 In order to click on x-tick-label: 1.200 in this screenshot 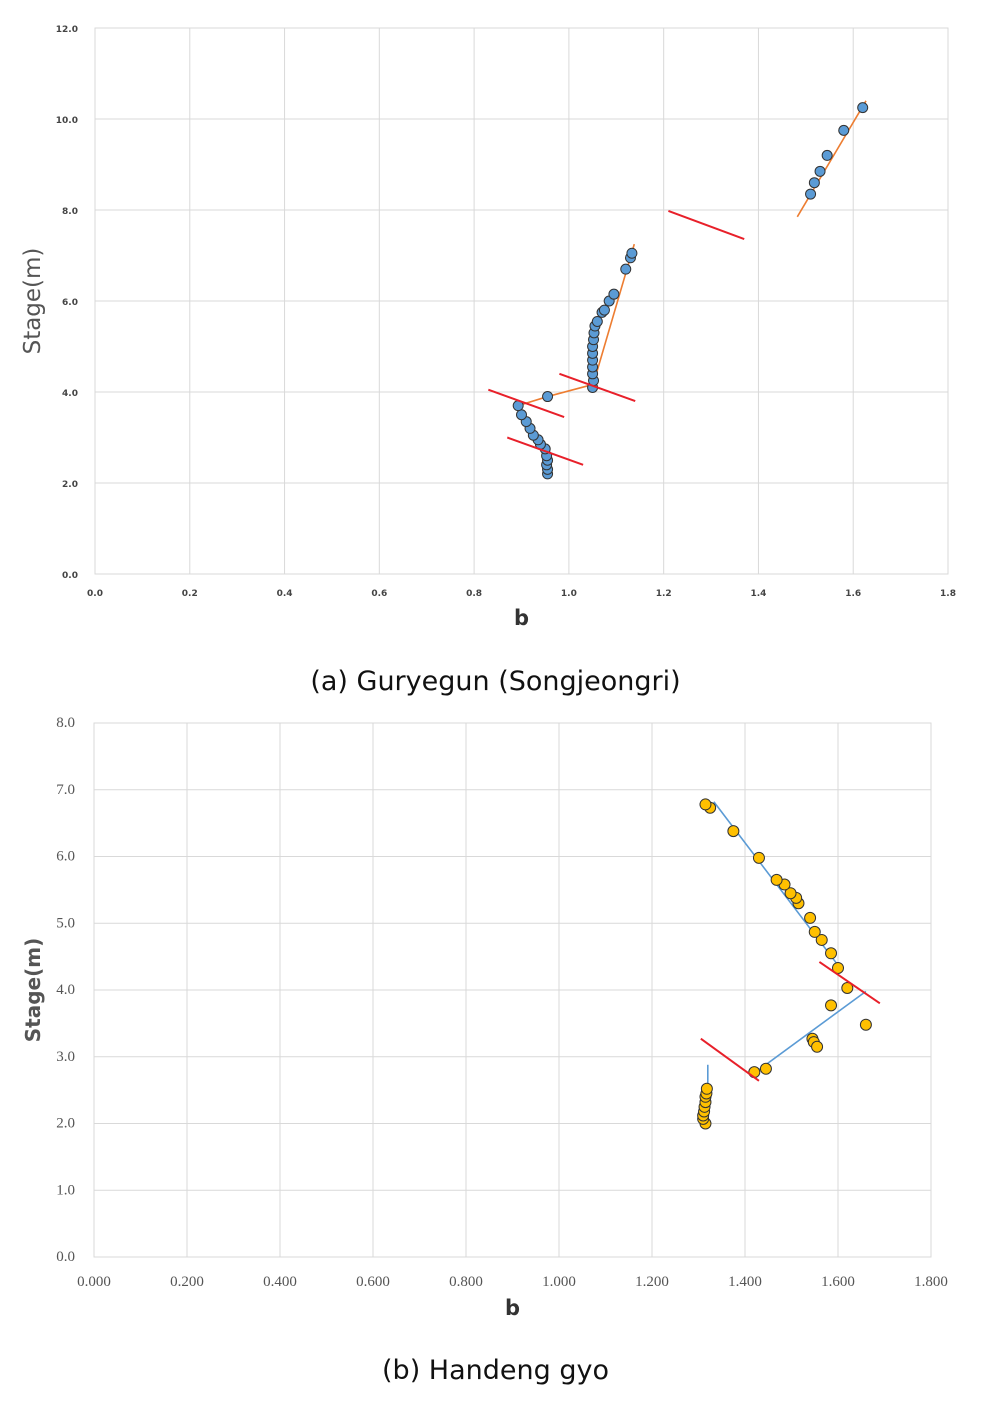, I will do `click(652, 1282)`.